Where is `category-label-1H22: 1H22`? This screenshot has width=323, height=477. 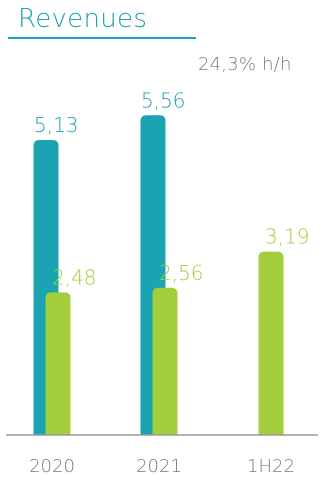 category-label-1H22: 1H22 is located at coordinates (271, 466).